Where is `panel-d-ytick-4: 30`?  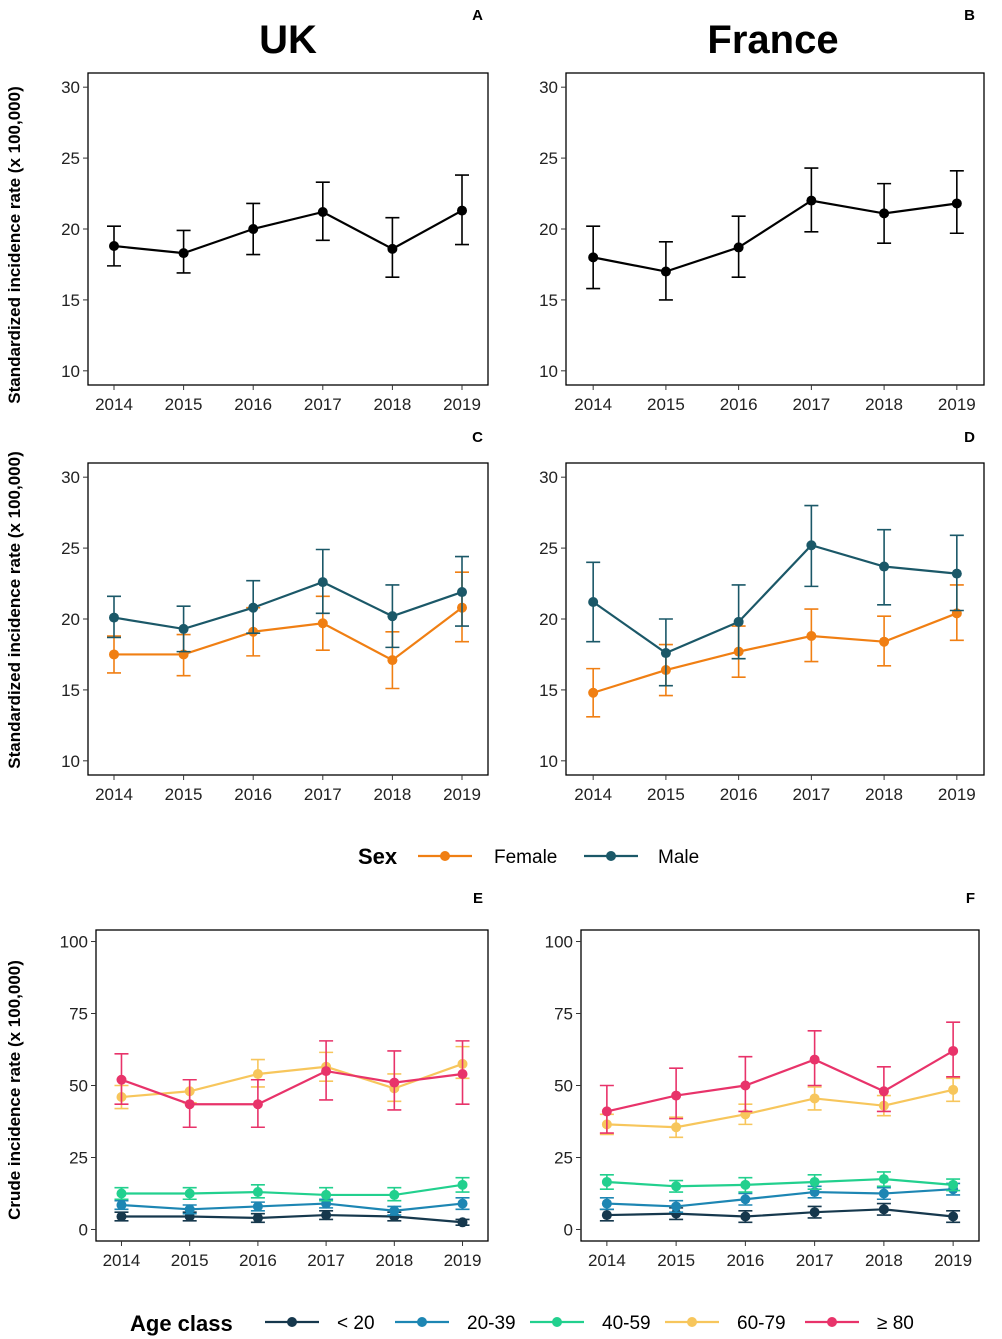
panel-d-ytick-4: 30 is located at coordinates (548, 477).